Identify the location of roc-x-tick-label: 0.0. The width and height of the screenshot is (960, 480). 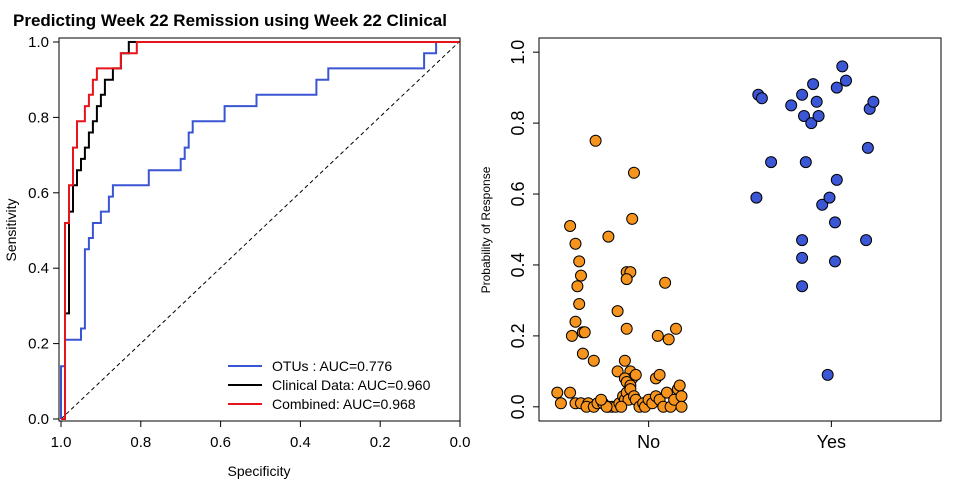
(460, 442).